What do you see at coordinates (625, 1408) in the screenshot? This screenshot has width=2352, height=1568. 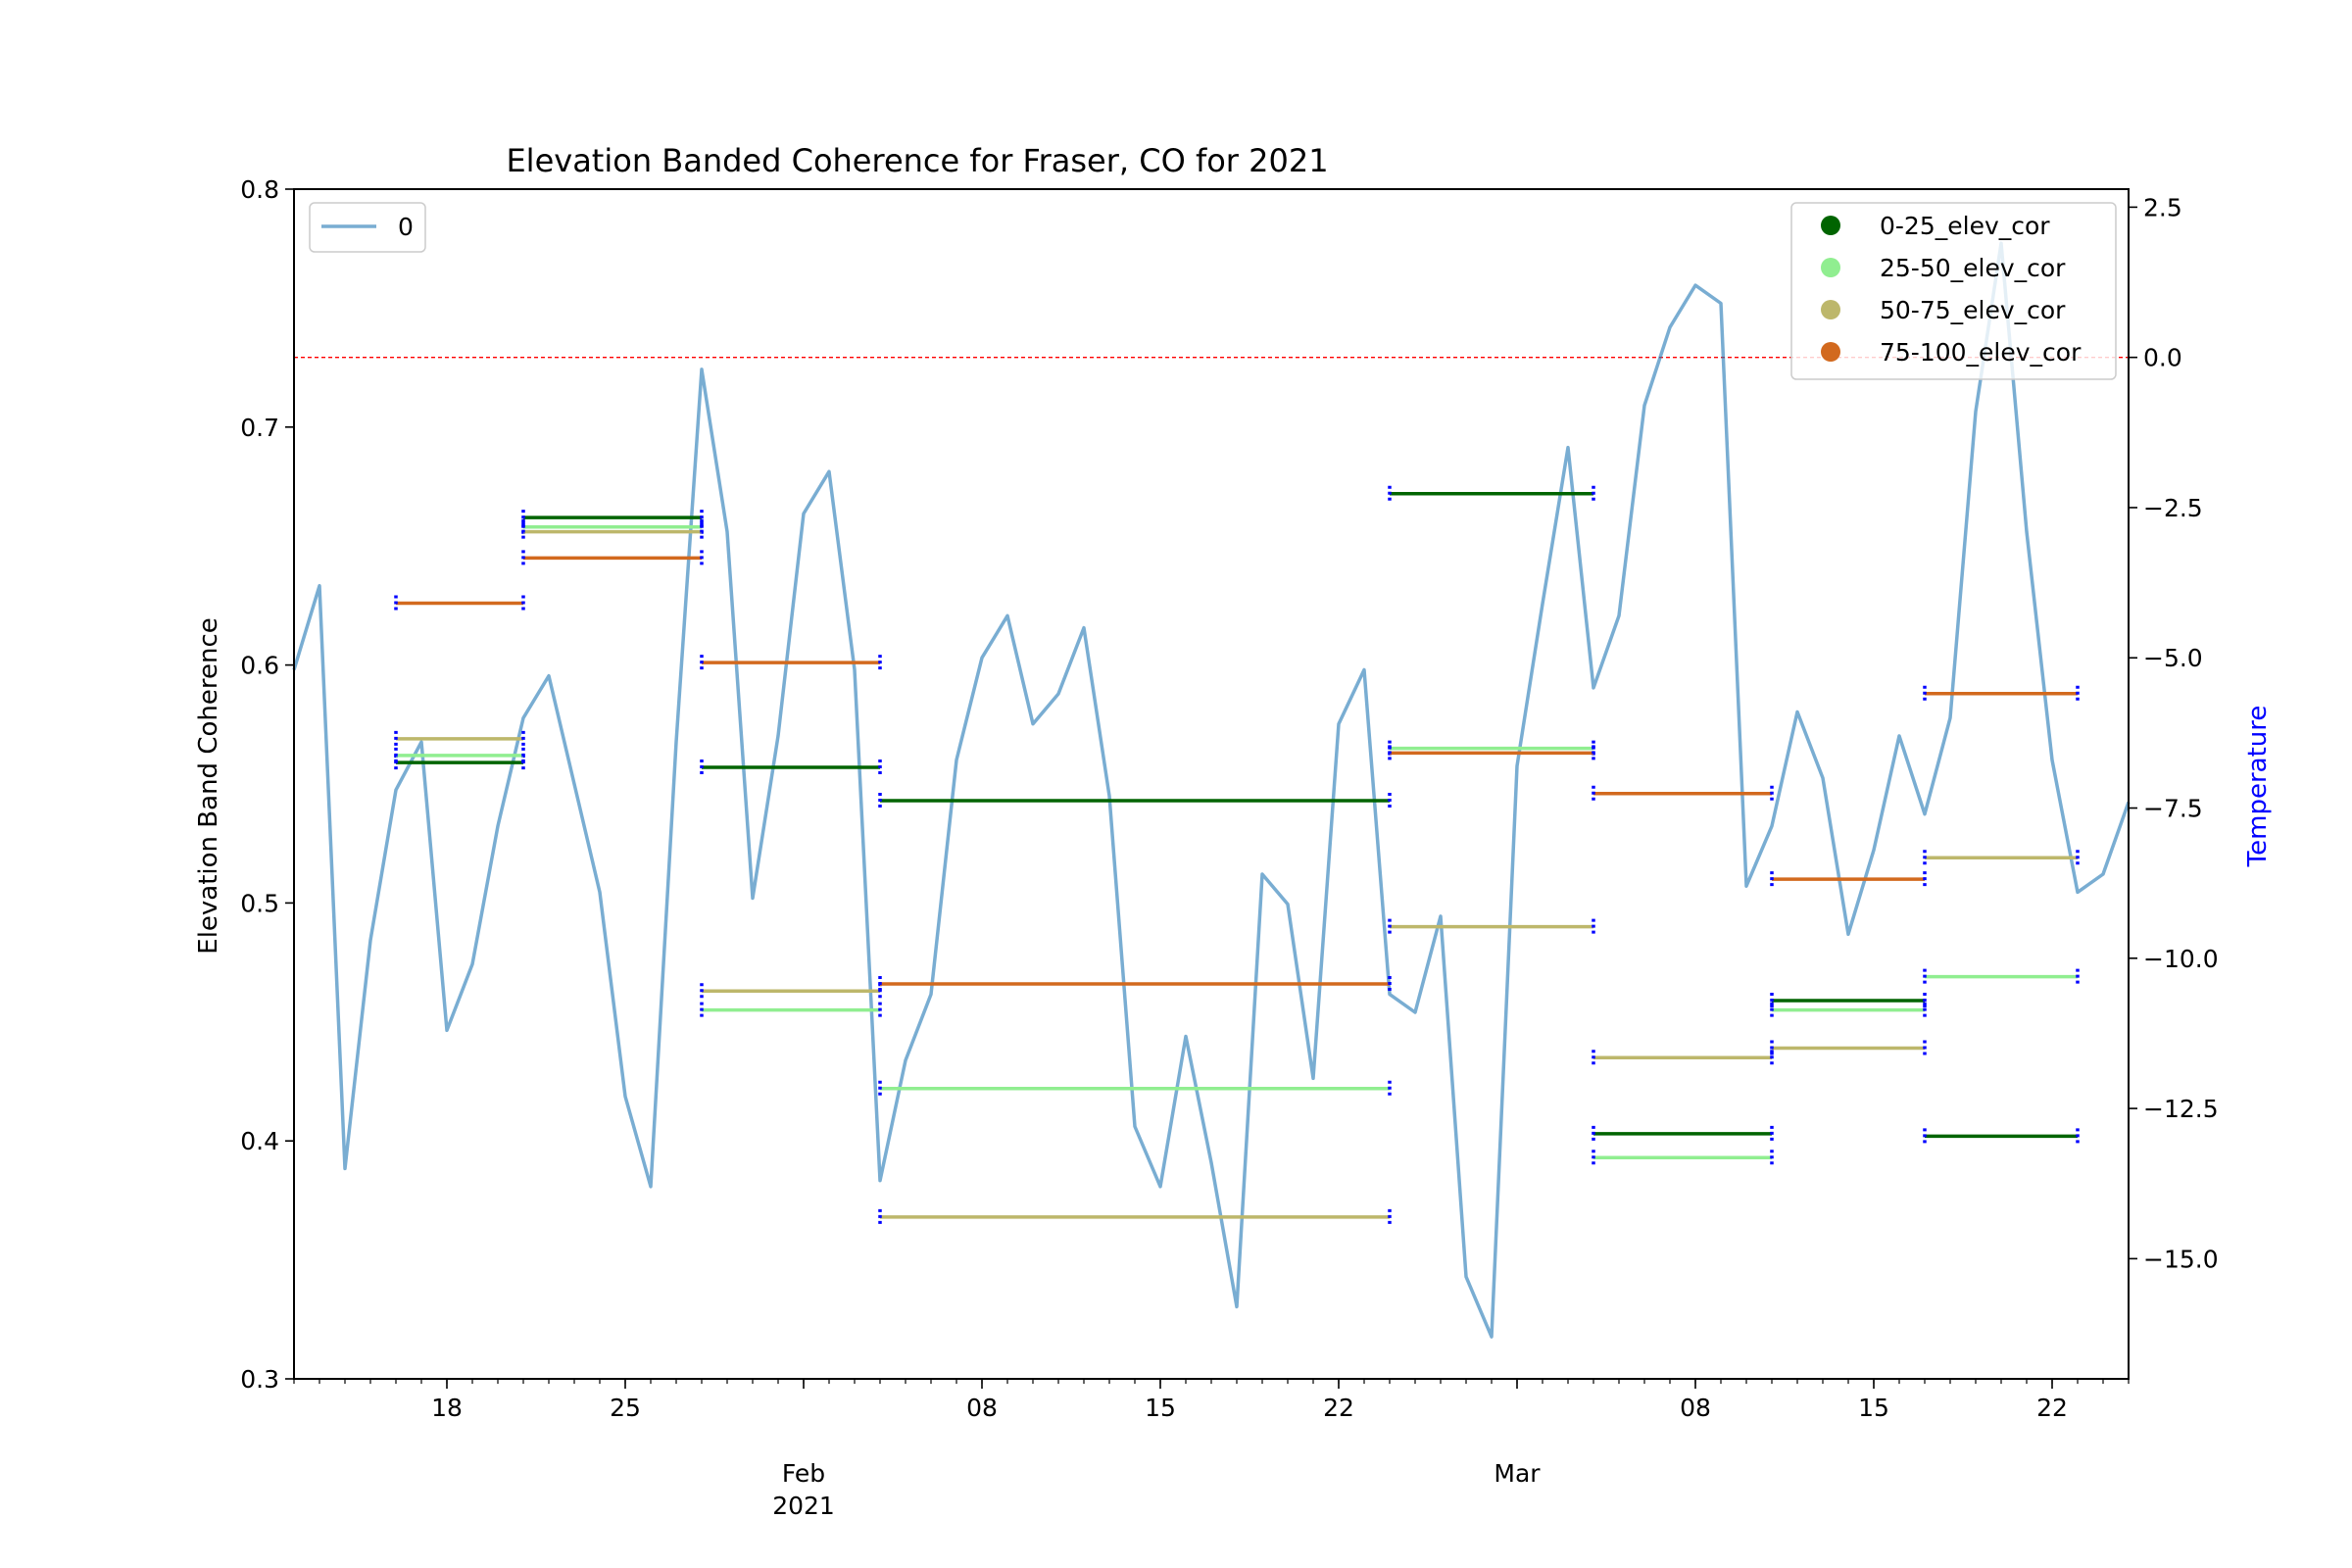 I see `x-tick-label: 25` at bounding box center [625, 1408].